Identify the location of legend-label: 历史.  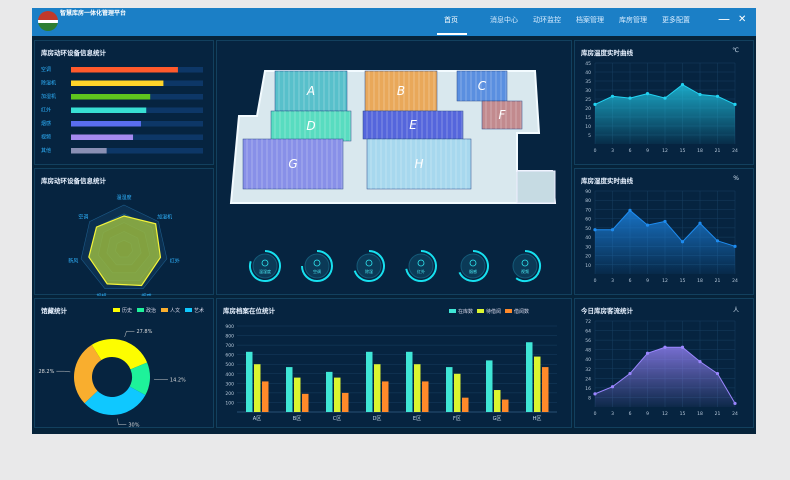
(127, 310).